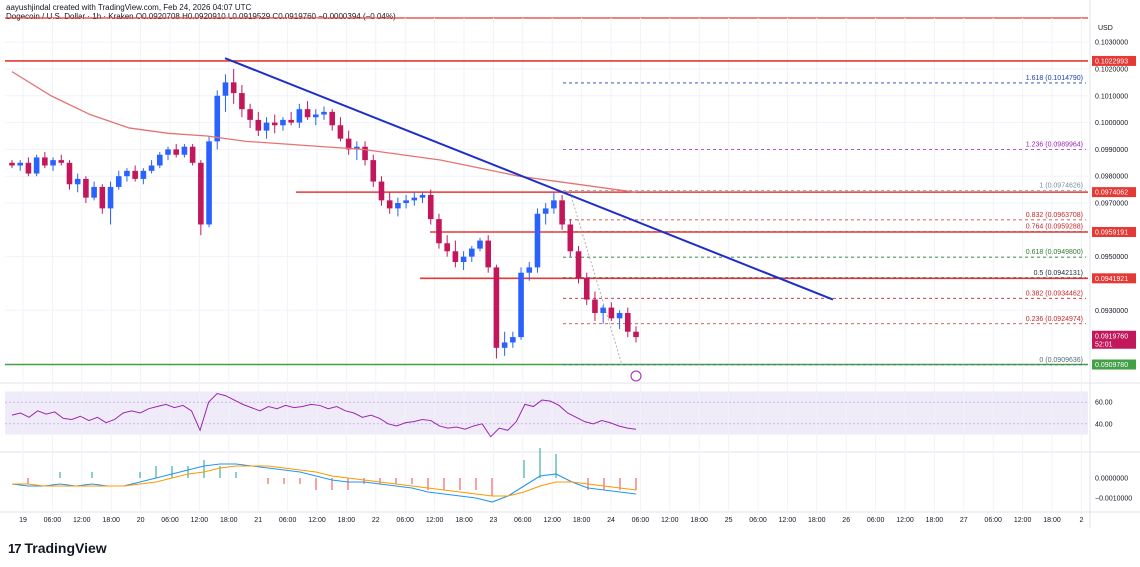 The width and height of the screenshot is (1140, 567). I want to click on y-tick-label: 0.1030000, so click(1111, 43).